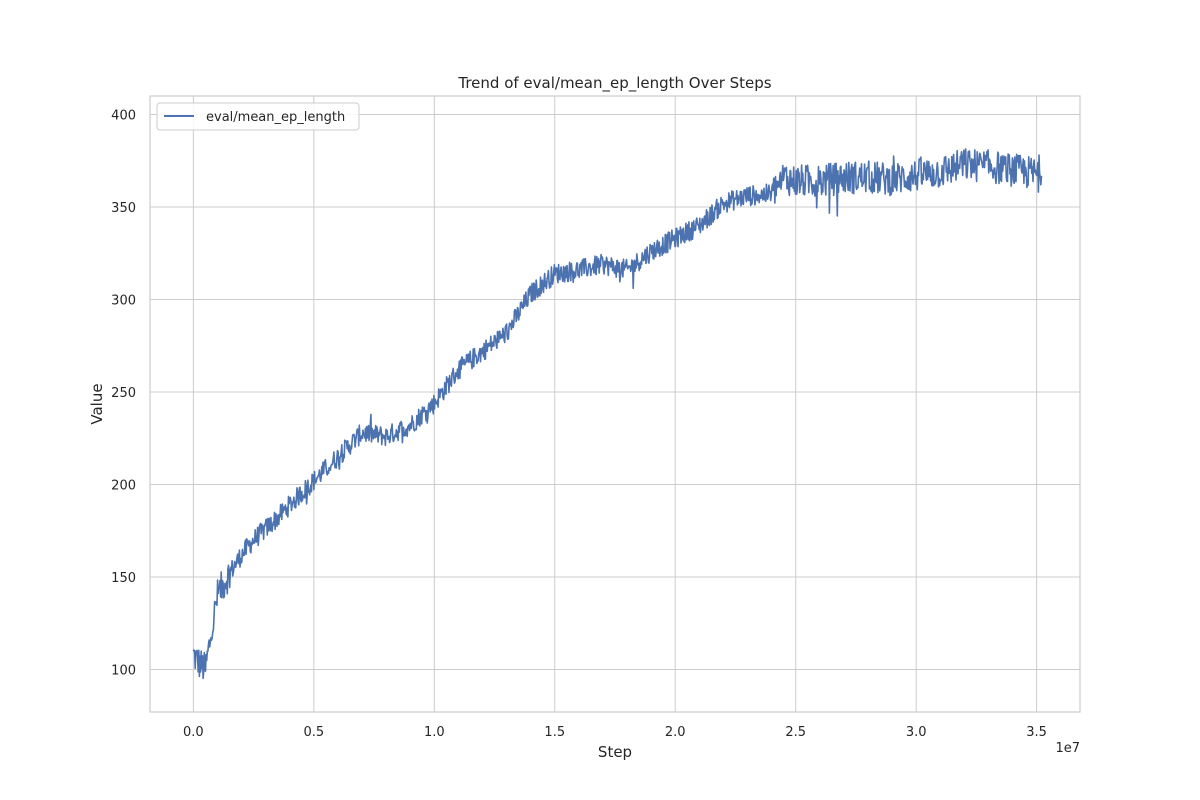  Describe the element at coordinates (123, 578) in the screenshot. I see `y-tick-label: 150` at that location.